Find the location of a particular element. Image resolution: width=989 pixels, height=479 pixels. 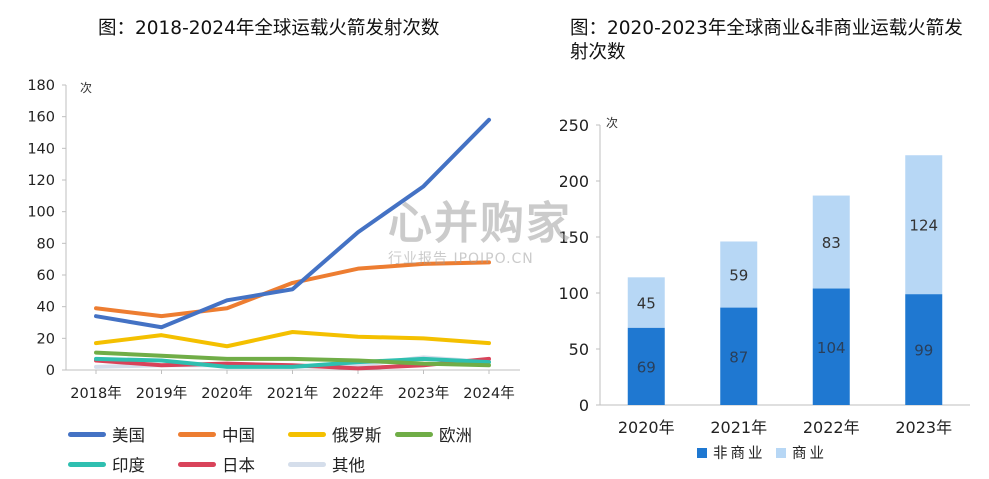

legend-swatch-russia is located at coordinates (307, 434).